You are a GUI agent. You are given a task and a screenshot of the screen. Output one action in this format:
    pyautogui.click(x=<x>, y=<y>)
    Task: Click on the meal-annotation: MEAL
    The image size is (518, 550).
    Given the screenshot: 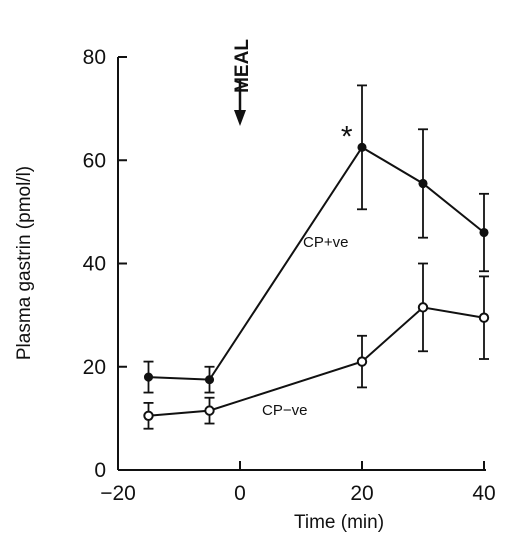 What is the action you would take?
    pyautogui.click(x=242, y=82)
    